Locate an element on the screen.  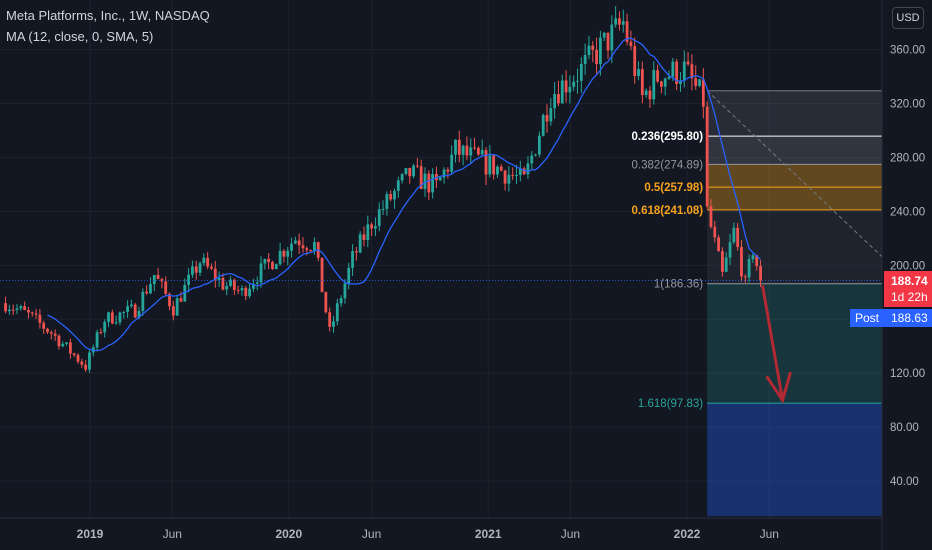
price-tick-label: 40.00 is located at coordinates (904, 482).